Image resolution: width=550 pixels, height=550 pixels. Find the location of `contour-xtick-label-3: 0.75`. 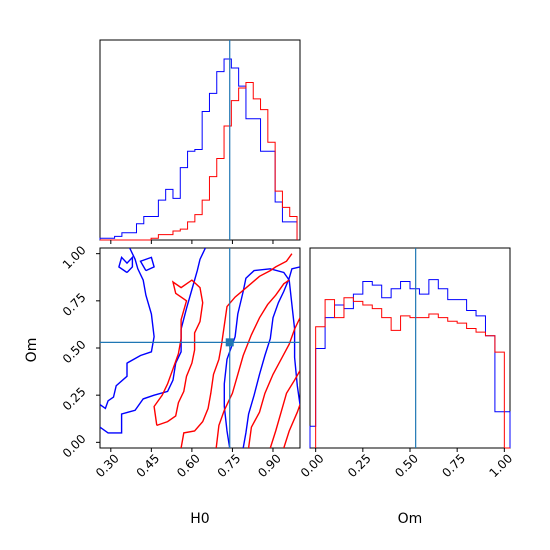

contour-xtick-label-3: 0.75 is located at coordinates (229, 465).